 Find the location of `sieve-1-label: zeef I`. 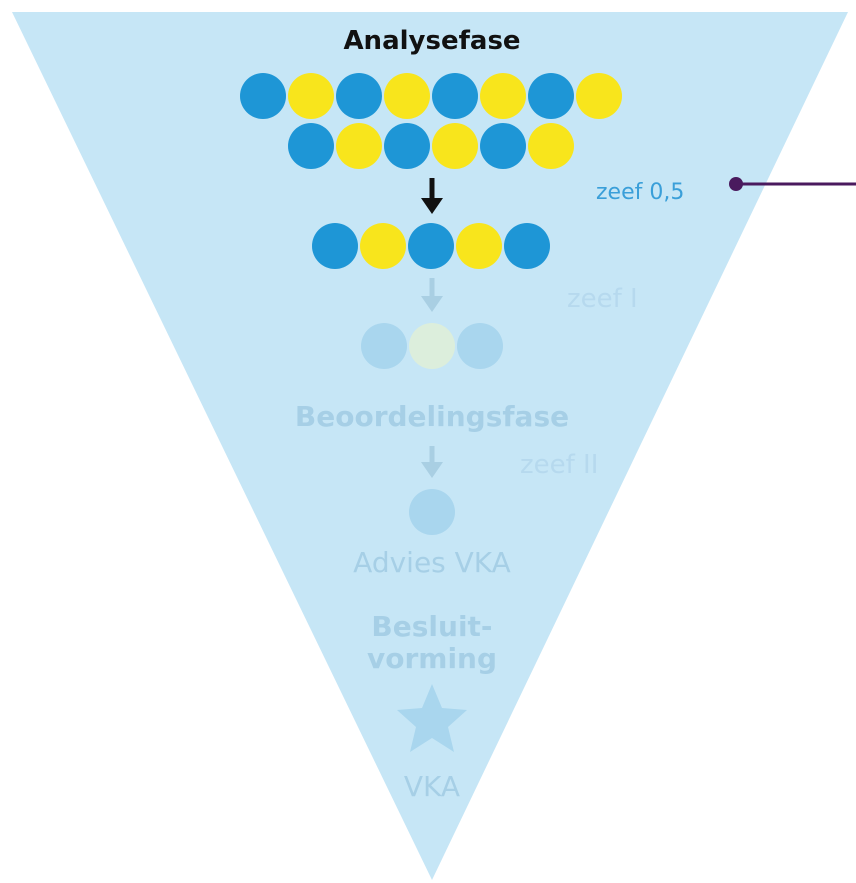

sieve-1-label: zeef I is located at coordinates (602, 299).